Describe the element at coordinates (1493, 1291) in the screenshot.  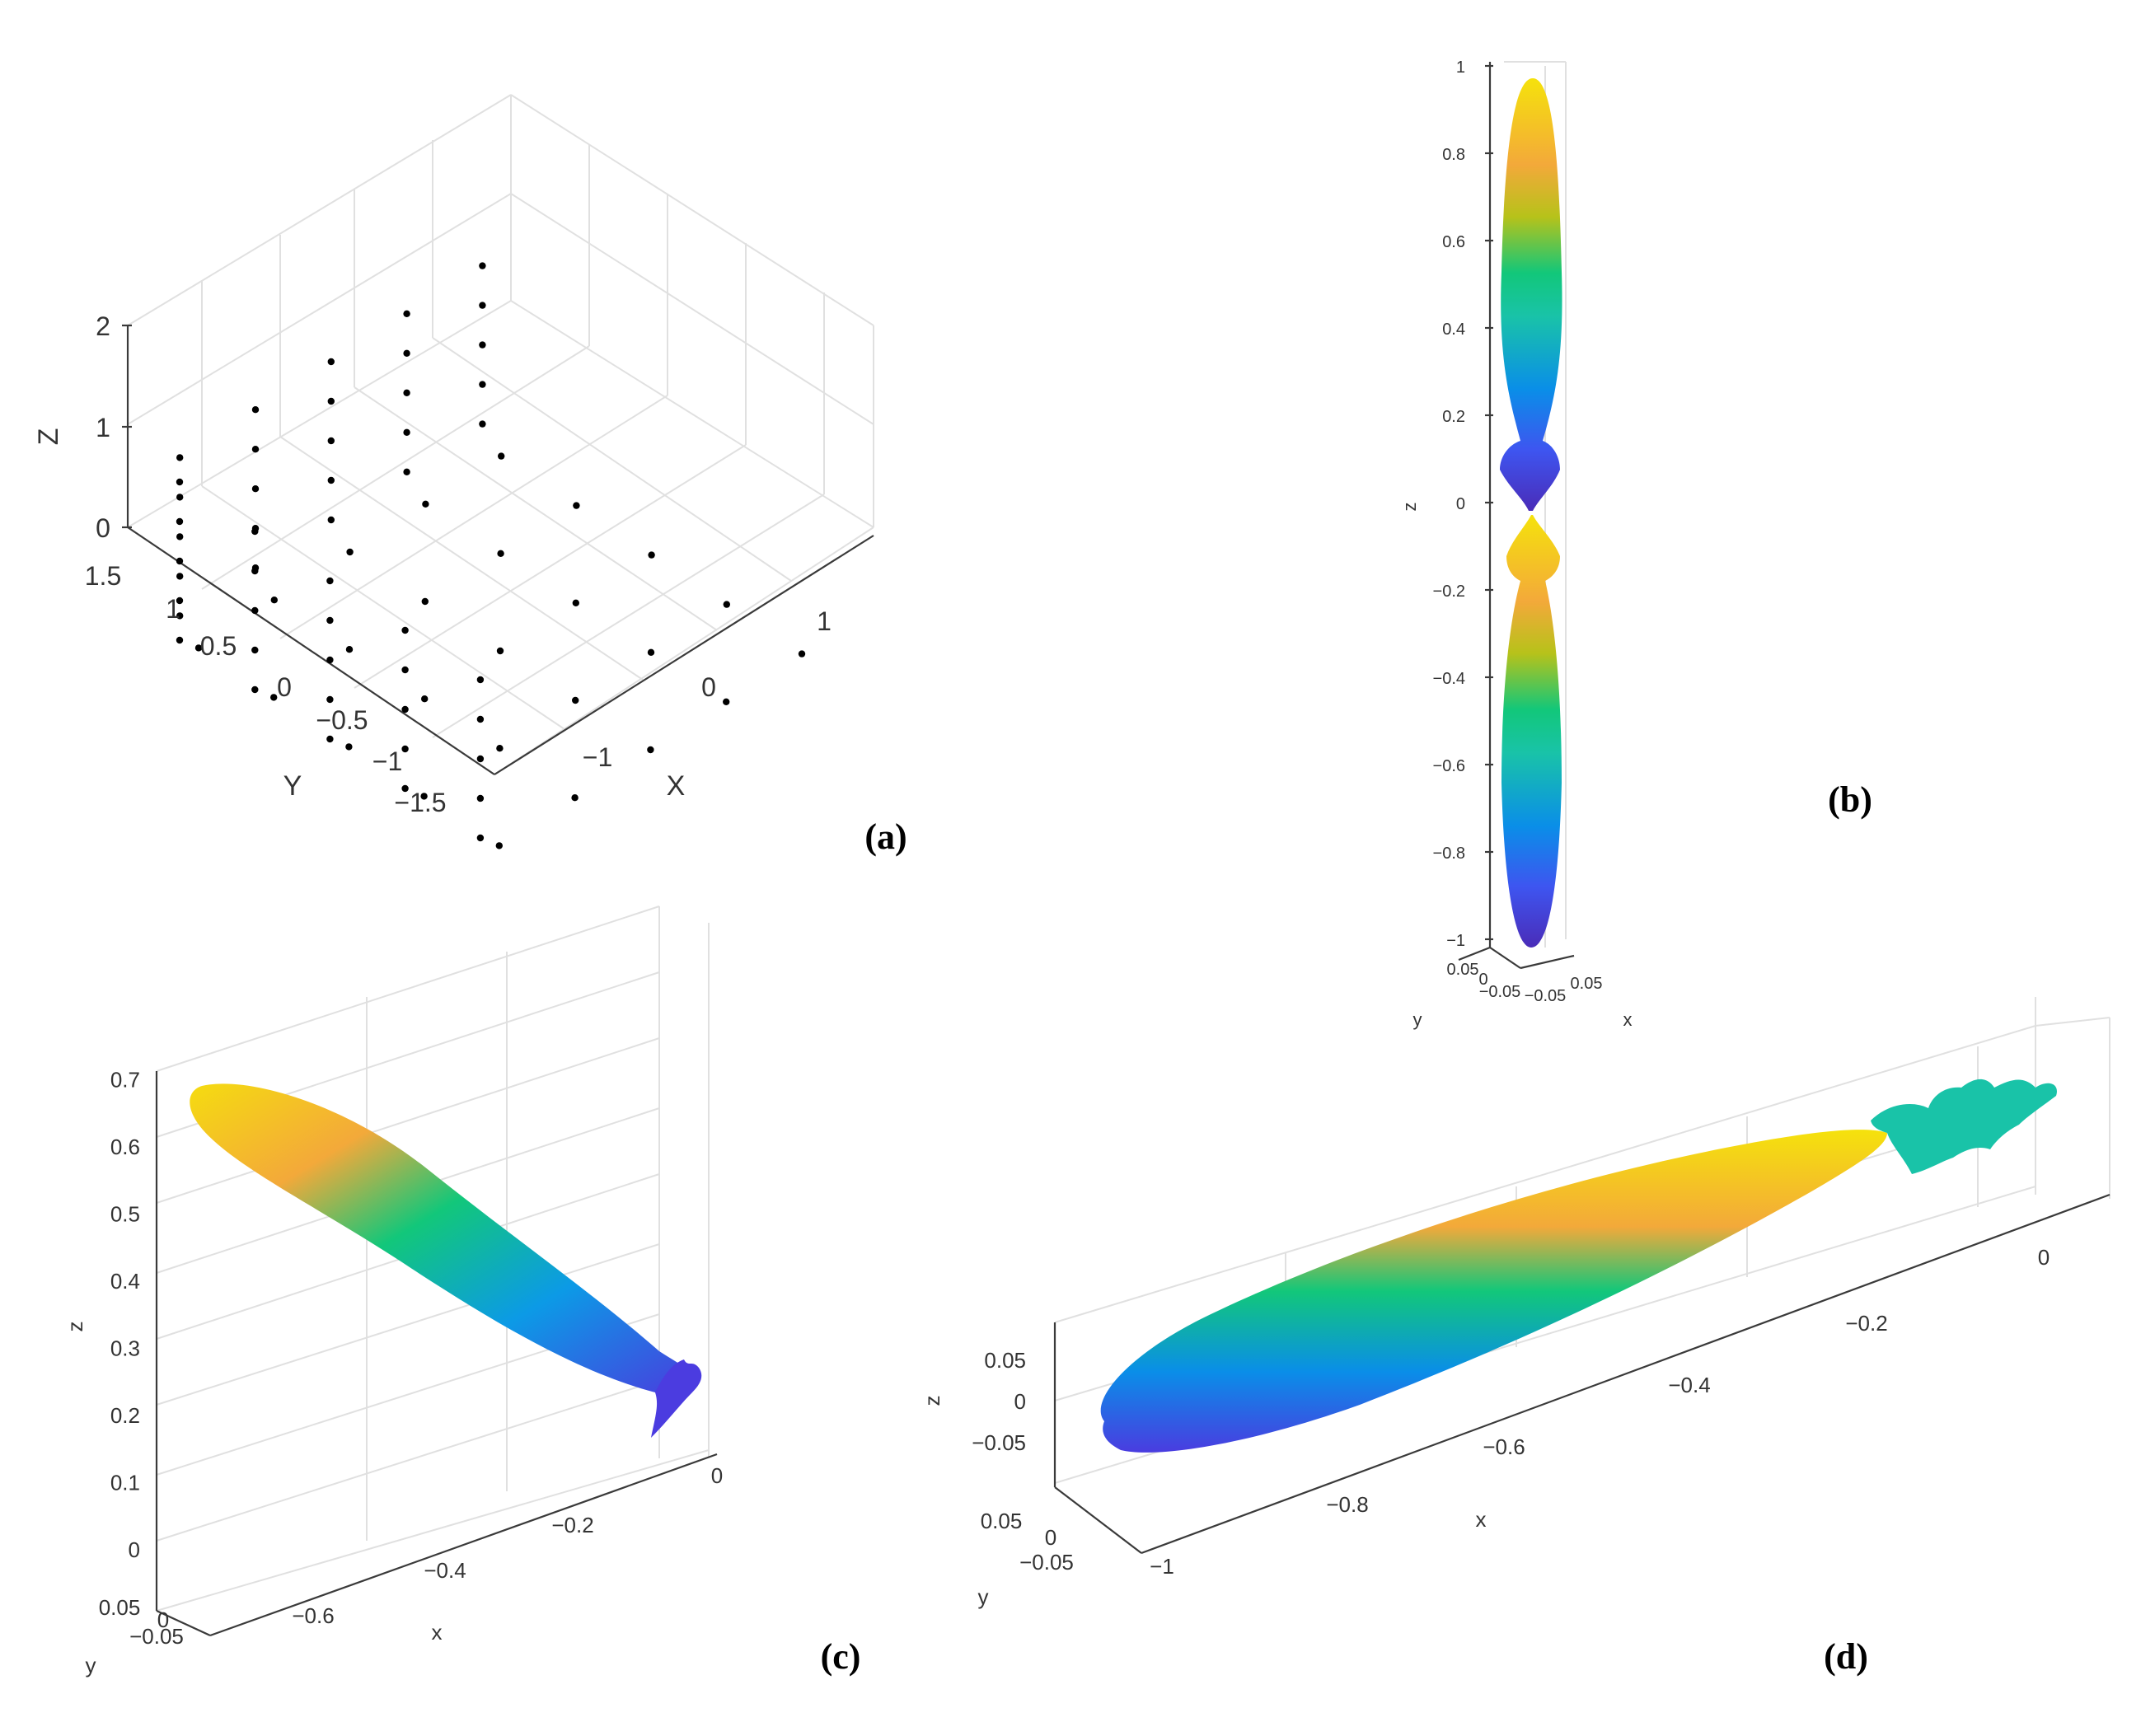
I see `panel-d-main-lobe` at that location.